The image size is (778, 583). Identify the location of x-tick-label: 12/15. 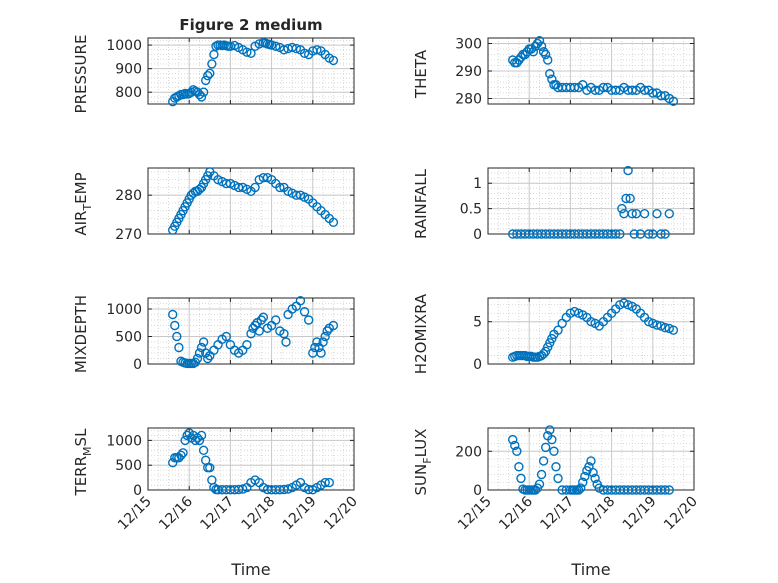
(475, 514).